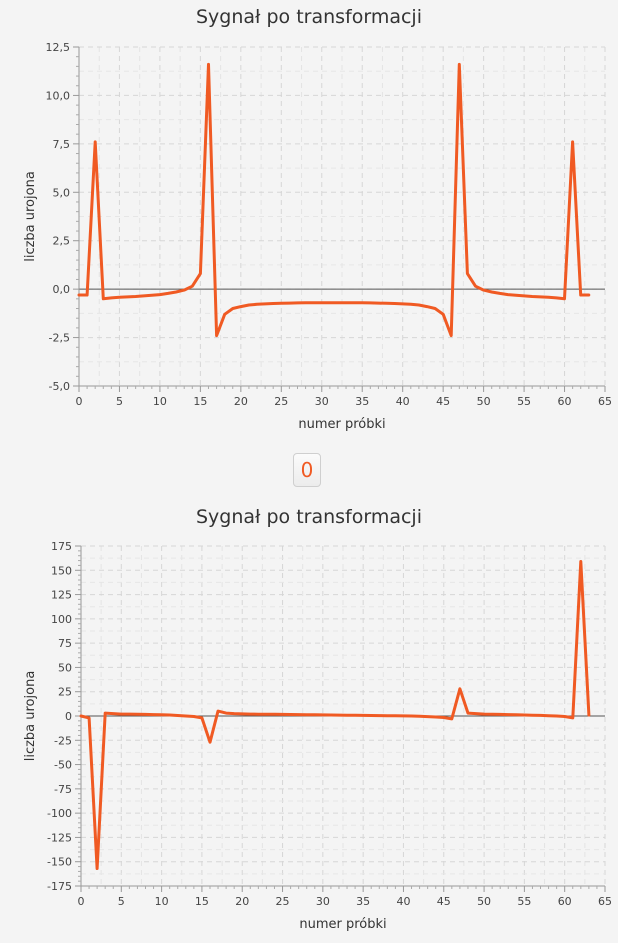  Describe the element at coordinates (65, 643) in the screenshot. I see `y-tick-label: 75` at that location.